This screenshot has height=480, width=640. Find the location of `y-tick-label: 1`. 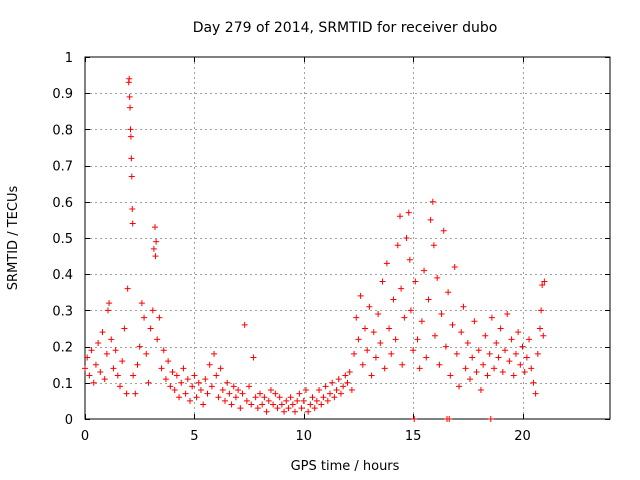

y-tick-label: 1 is located at coordinates (69, 58).